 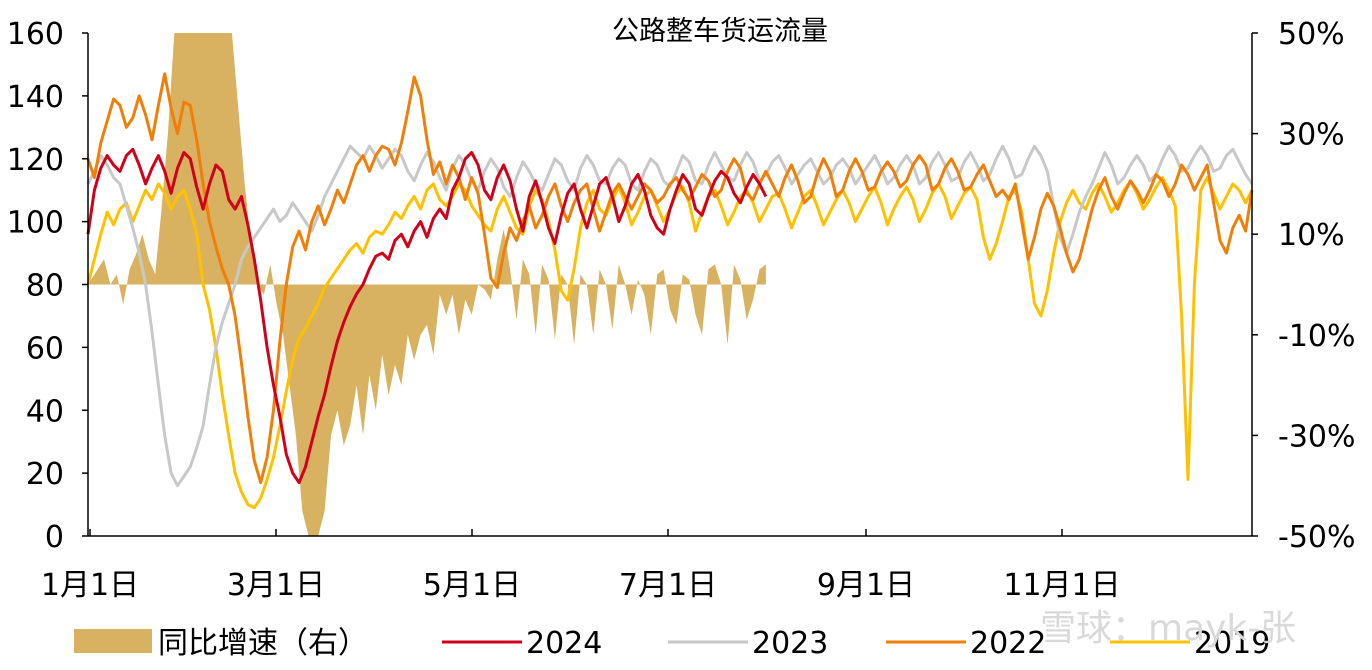 What do you see at coordinates (54, 537) in the screenshot?
I see `y-left-tick-label: 0` at bounding box center [54, 537].